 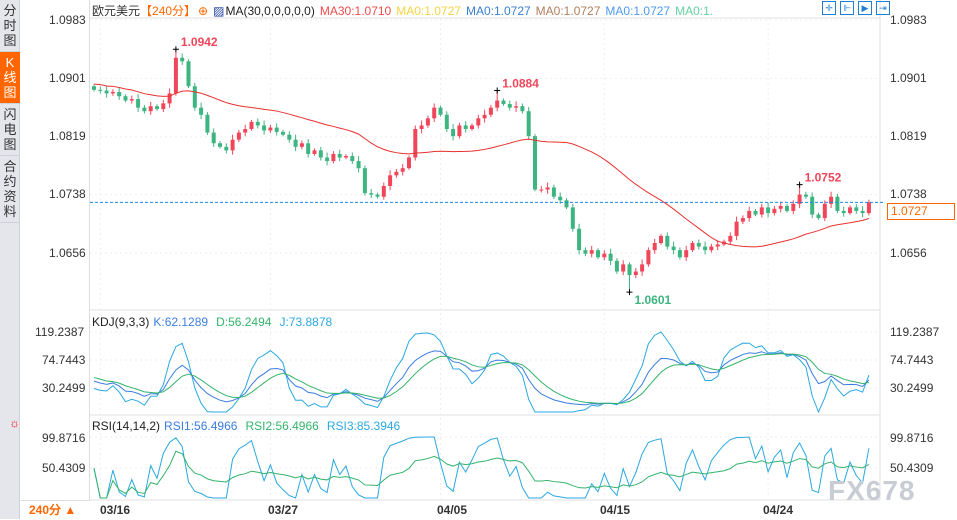 I want to click on extreme-price-label: 1.0942, so click(x=199, y=42).